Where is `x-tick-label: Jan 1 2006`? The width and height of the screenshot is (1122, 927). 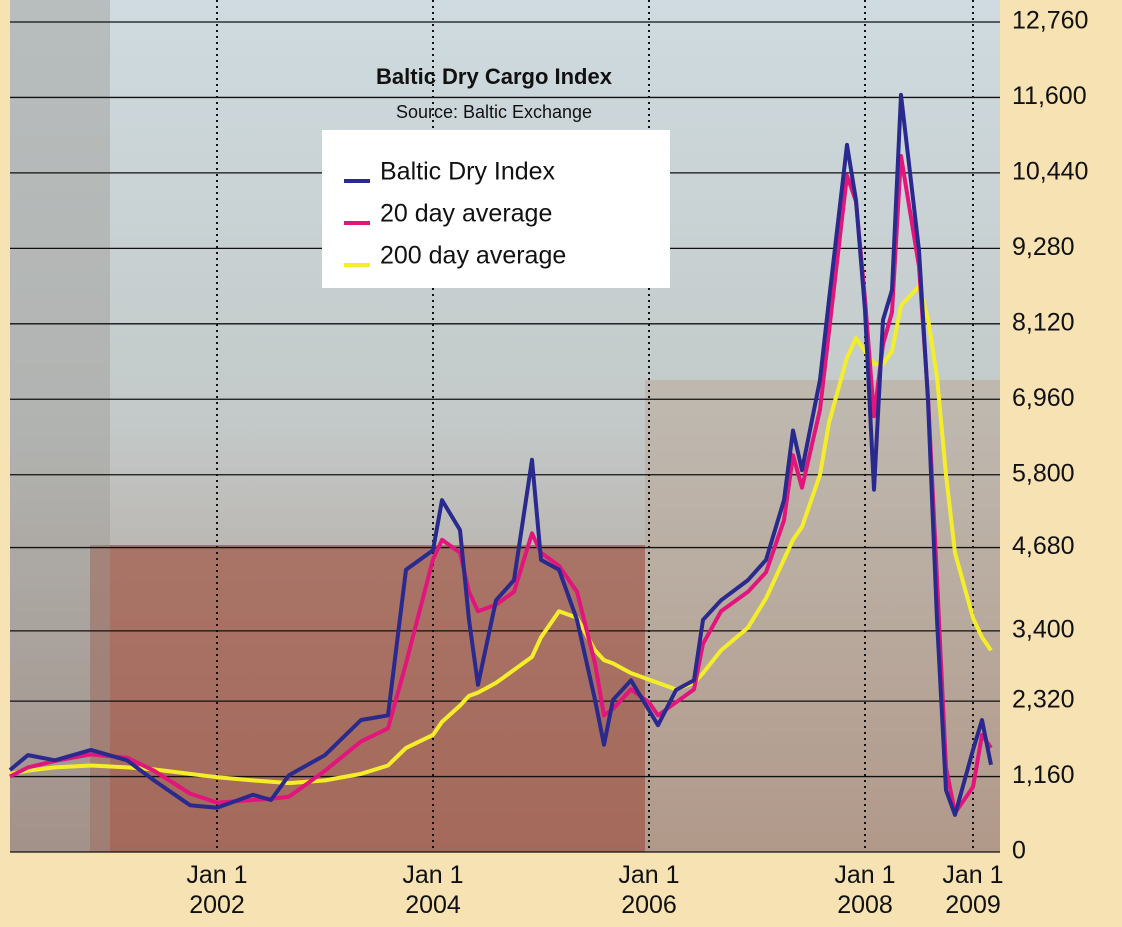 x-tick-label: Jan 1 2006 is located at coordinates (649, 890).